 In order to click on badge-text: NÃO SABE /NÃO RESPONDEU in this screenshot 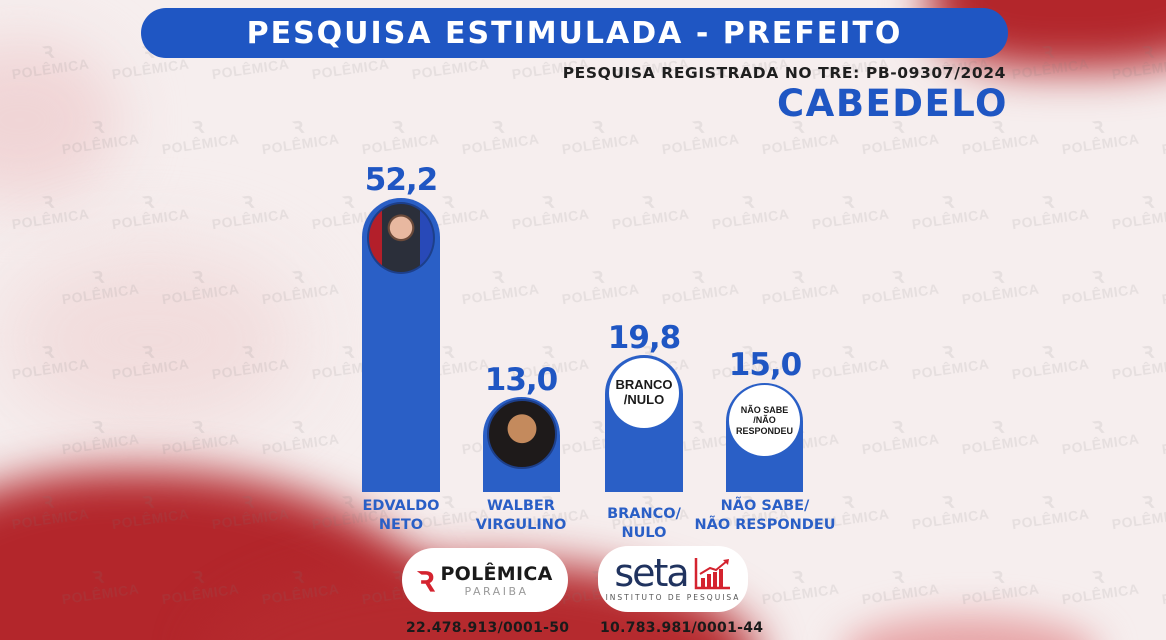, I will do `click(764, 420)`.